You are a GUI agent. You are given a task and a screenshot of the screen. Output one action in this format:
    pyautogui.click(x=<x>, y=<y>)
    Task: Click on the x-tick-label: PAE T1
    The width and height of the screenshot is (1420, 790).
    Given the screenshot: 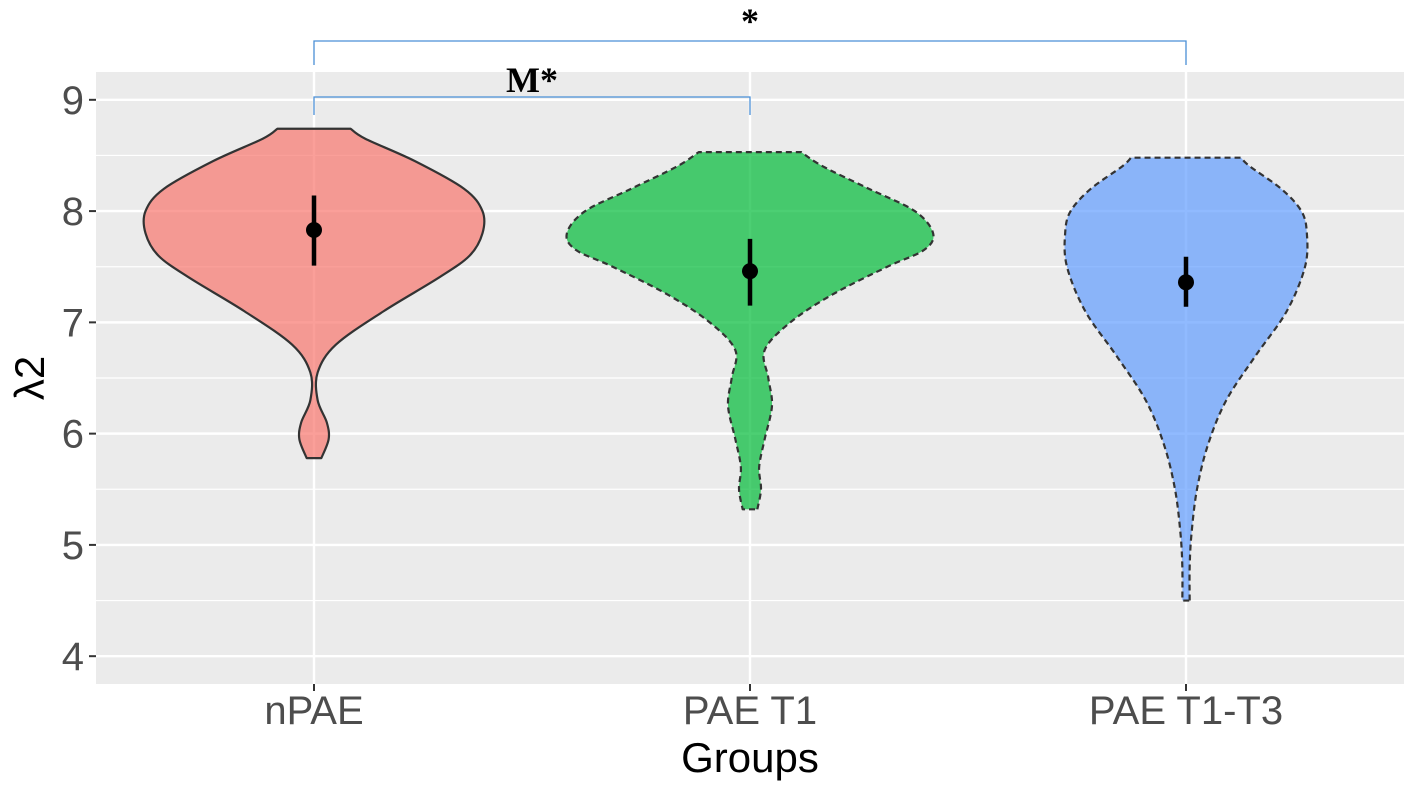 What is the action you would take?
    pyautogui.click(x=750, y=711)
    